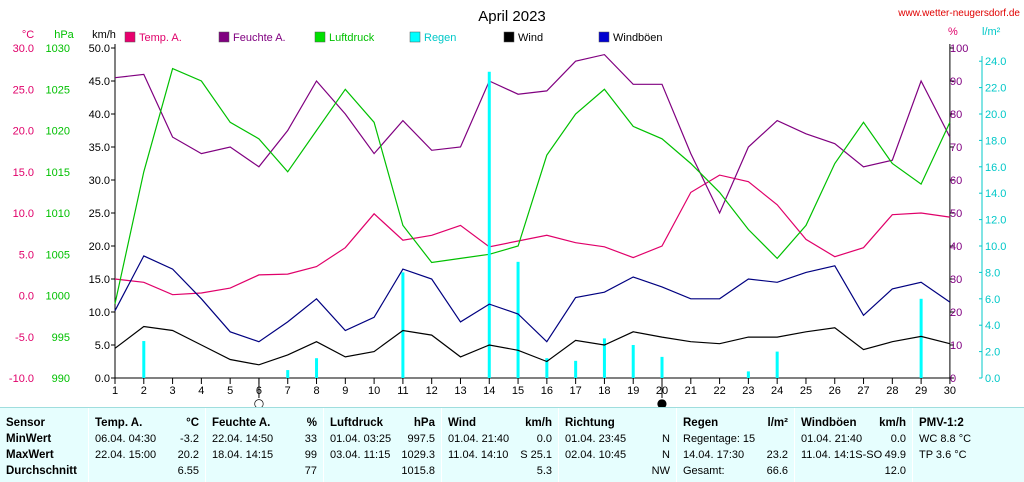 The height and width of the screenshot is (482, 1024). I want to click on y-tick-label-humidity: 70, so click(956, 148).